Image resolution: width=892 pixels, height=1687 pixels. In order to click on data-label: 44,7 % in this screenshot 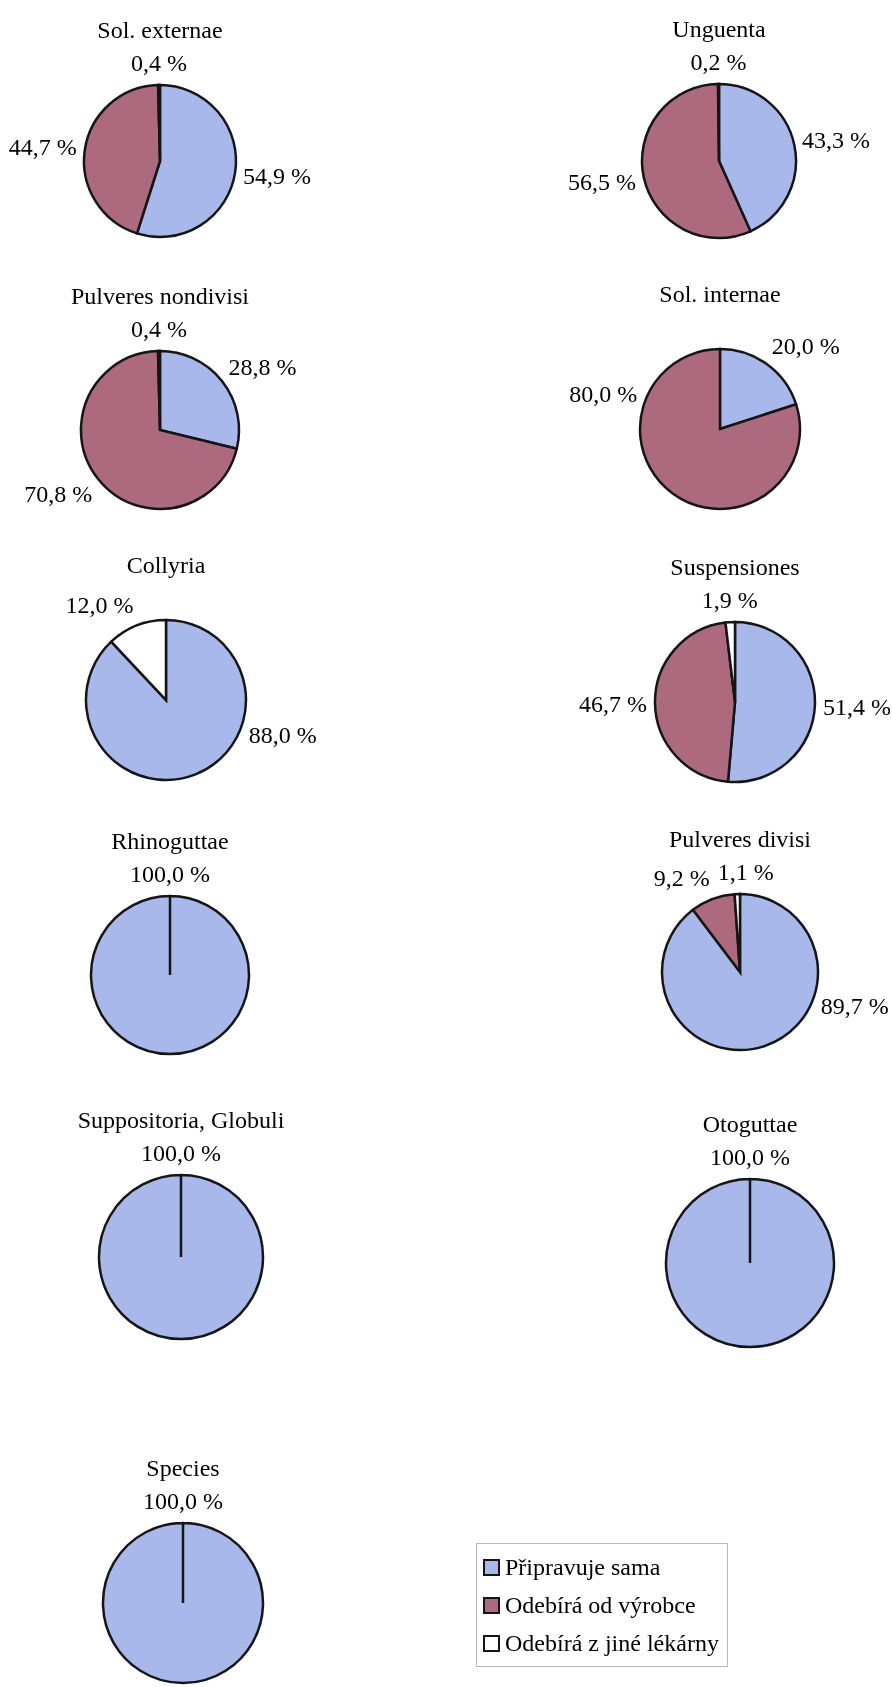, I will do `click(42, 147)`.